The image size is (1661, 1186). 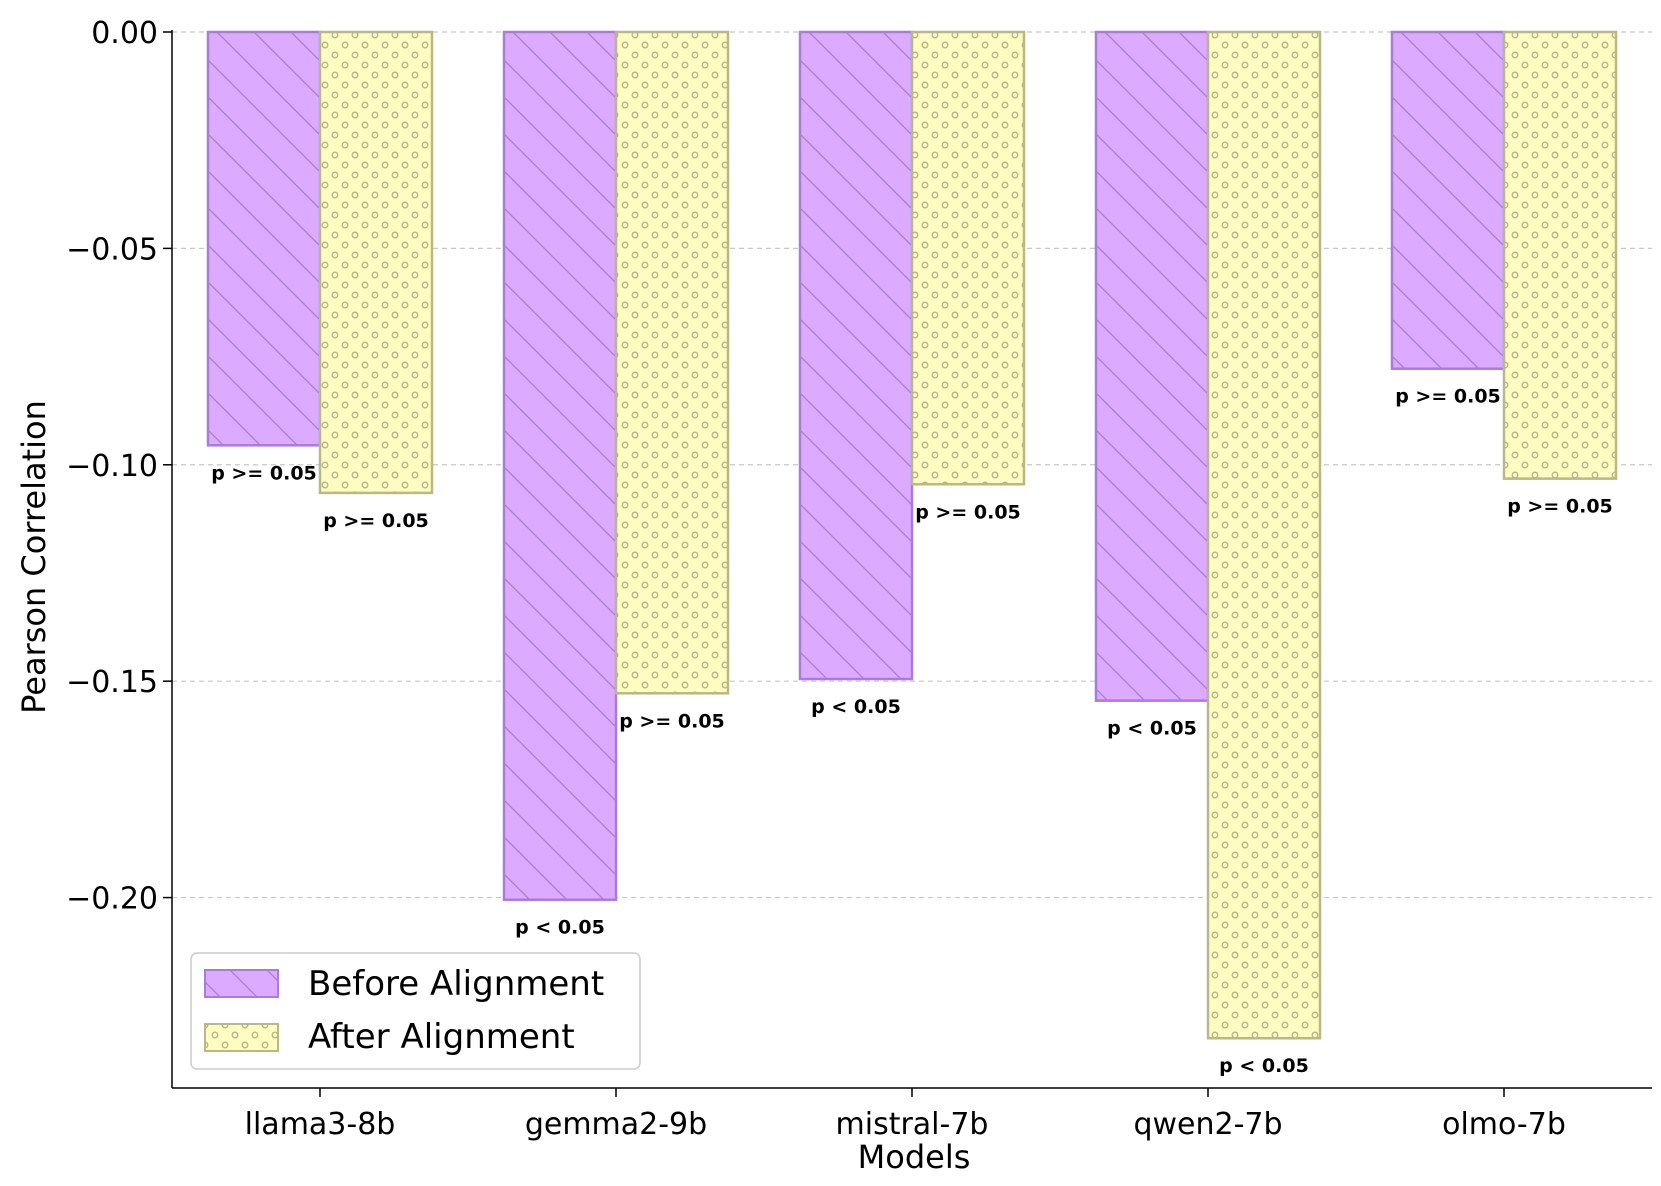 What do you see at coordinates (560, 465) in the screenshot?
I see `bar-before-gemma2-9b` at bounding box center [560, 465].